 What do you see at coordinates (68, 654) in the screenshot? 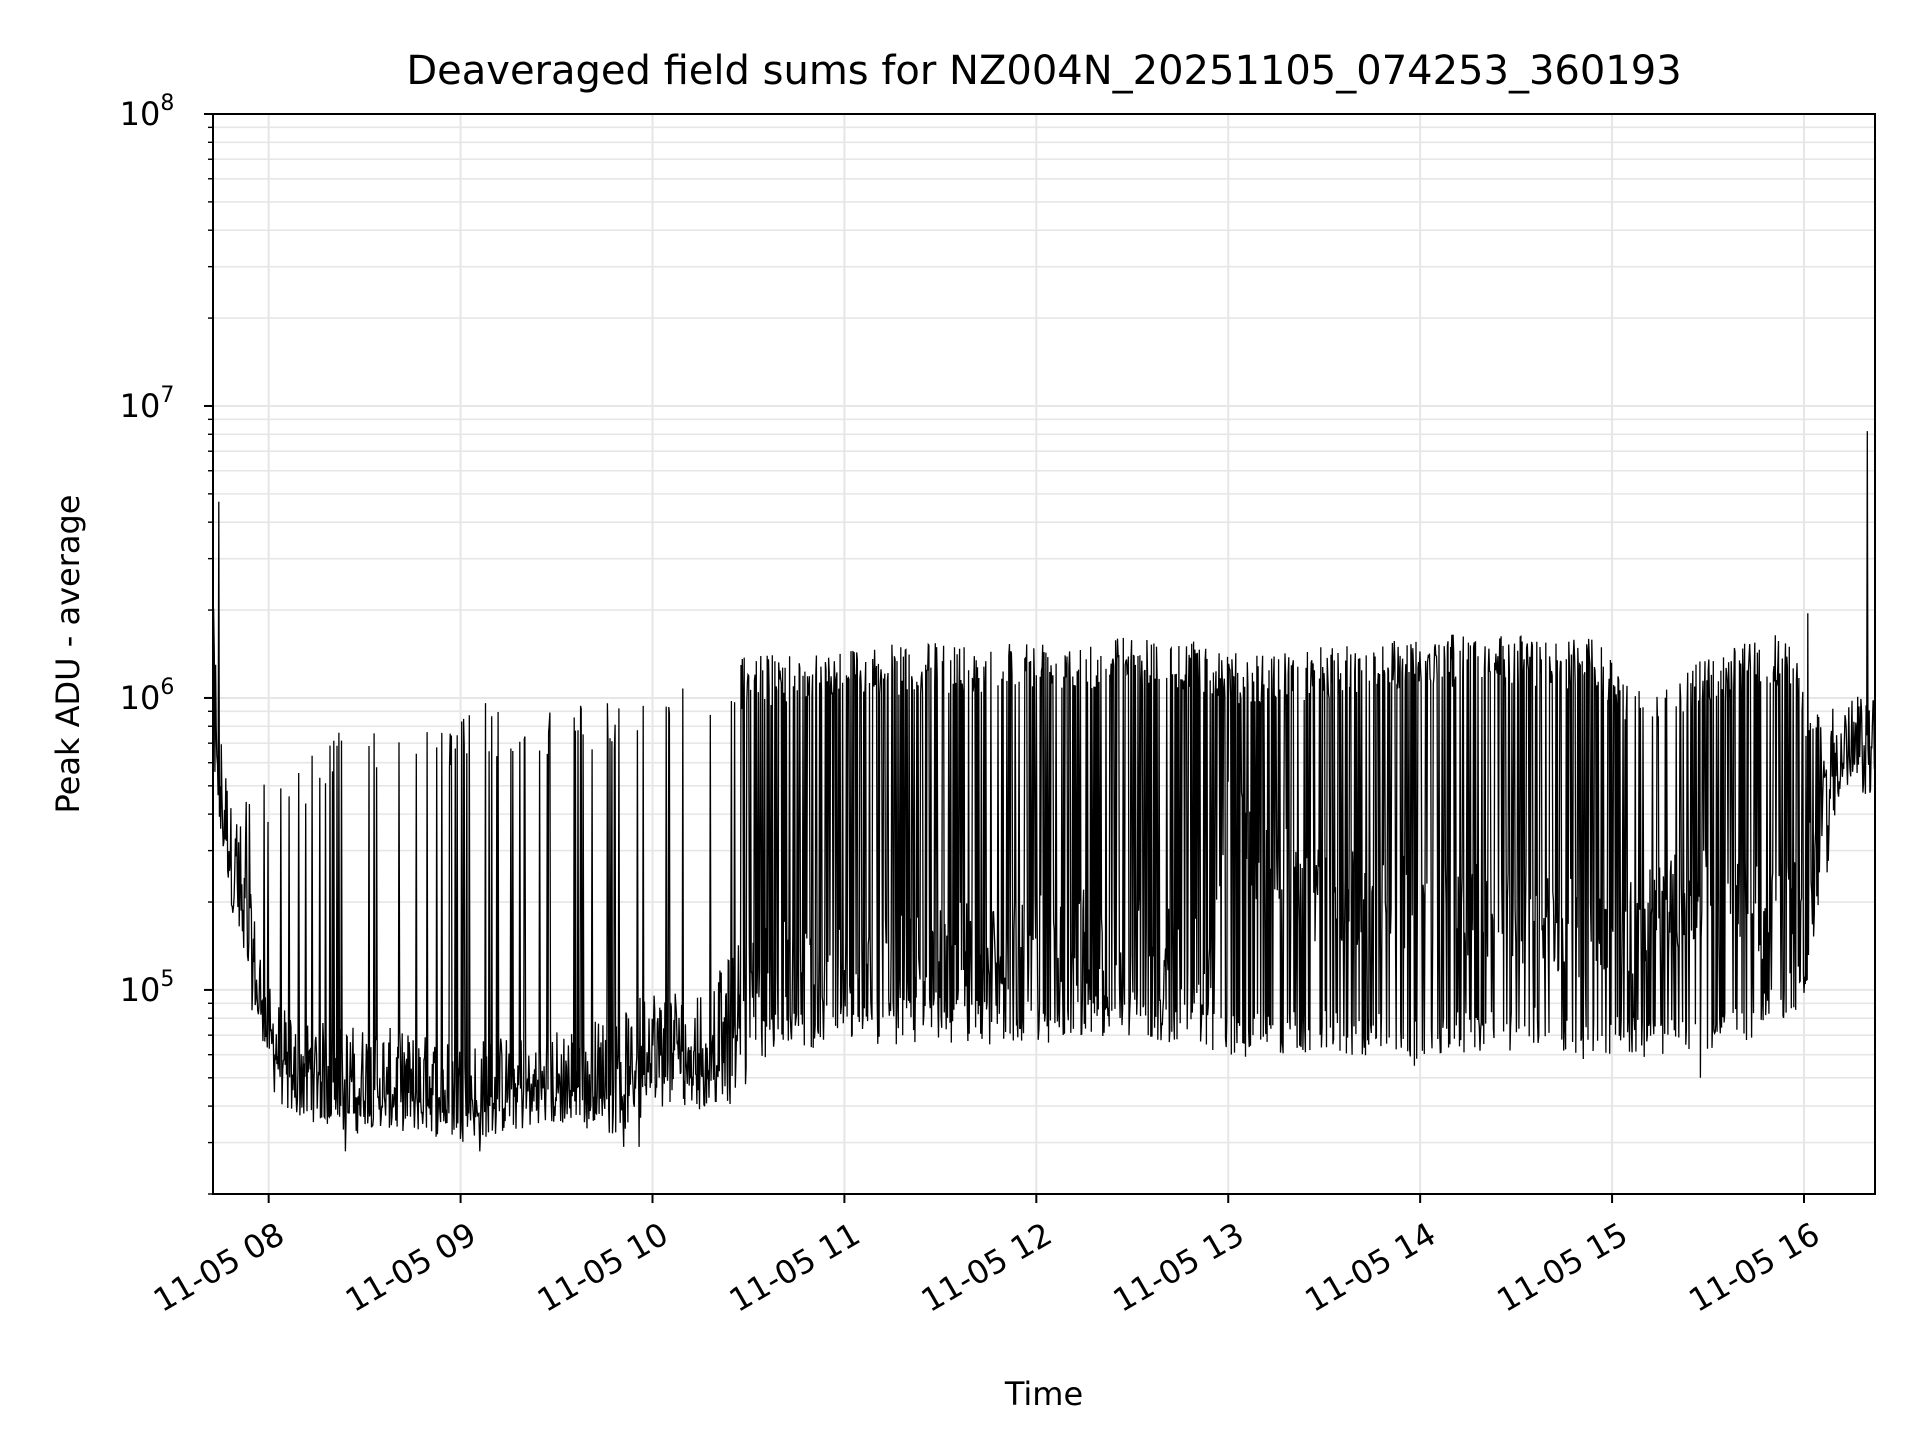
I see `y-axis-label: Peak ADU - average` at bounding box center [68, 654].